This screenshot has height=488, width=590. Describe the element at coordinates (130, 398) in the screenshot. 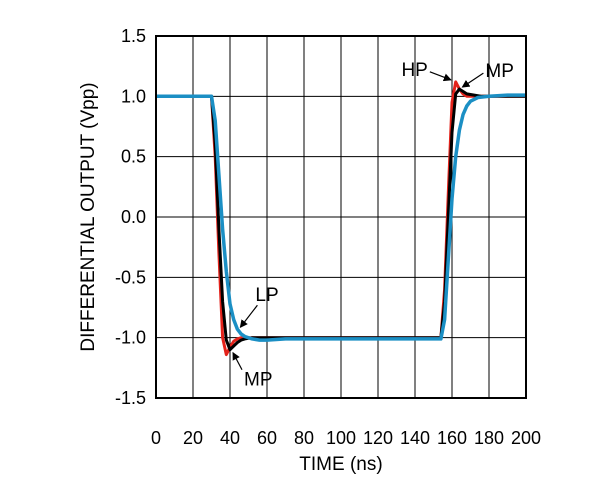

I see `y-tick-label: -1.5` at that location.